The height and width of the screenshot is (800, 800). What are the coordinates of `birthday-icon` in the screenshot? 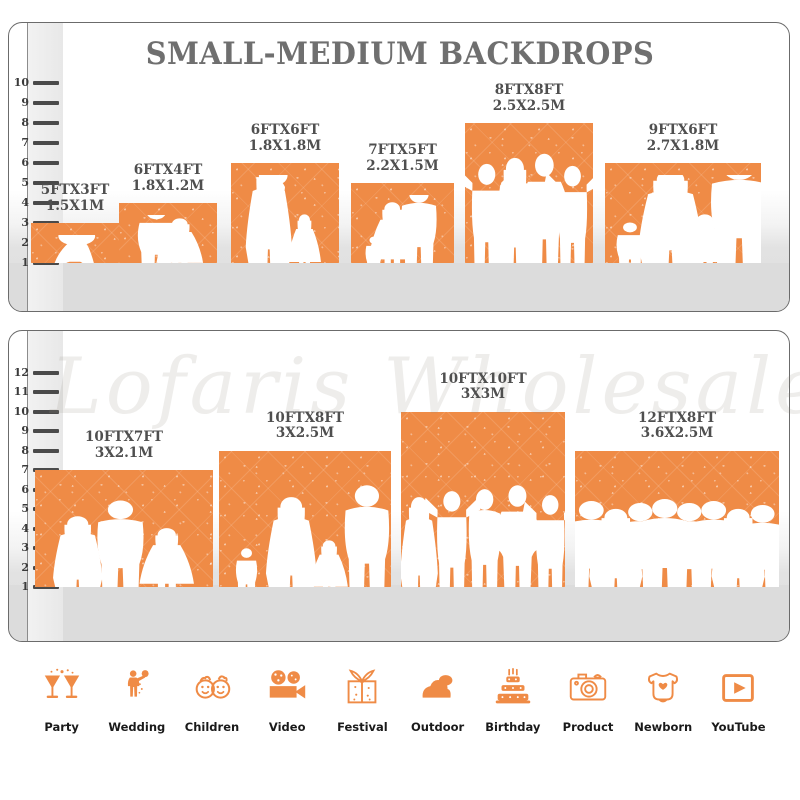 It's located at (513, 688).